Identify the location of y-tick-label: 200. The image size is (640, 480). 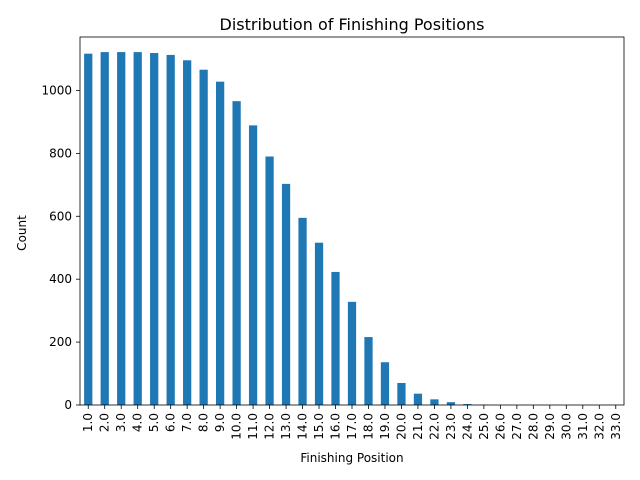
(60, 342).